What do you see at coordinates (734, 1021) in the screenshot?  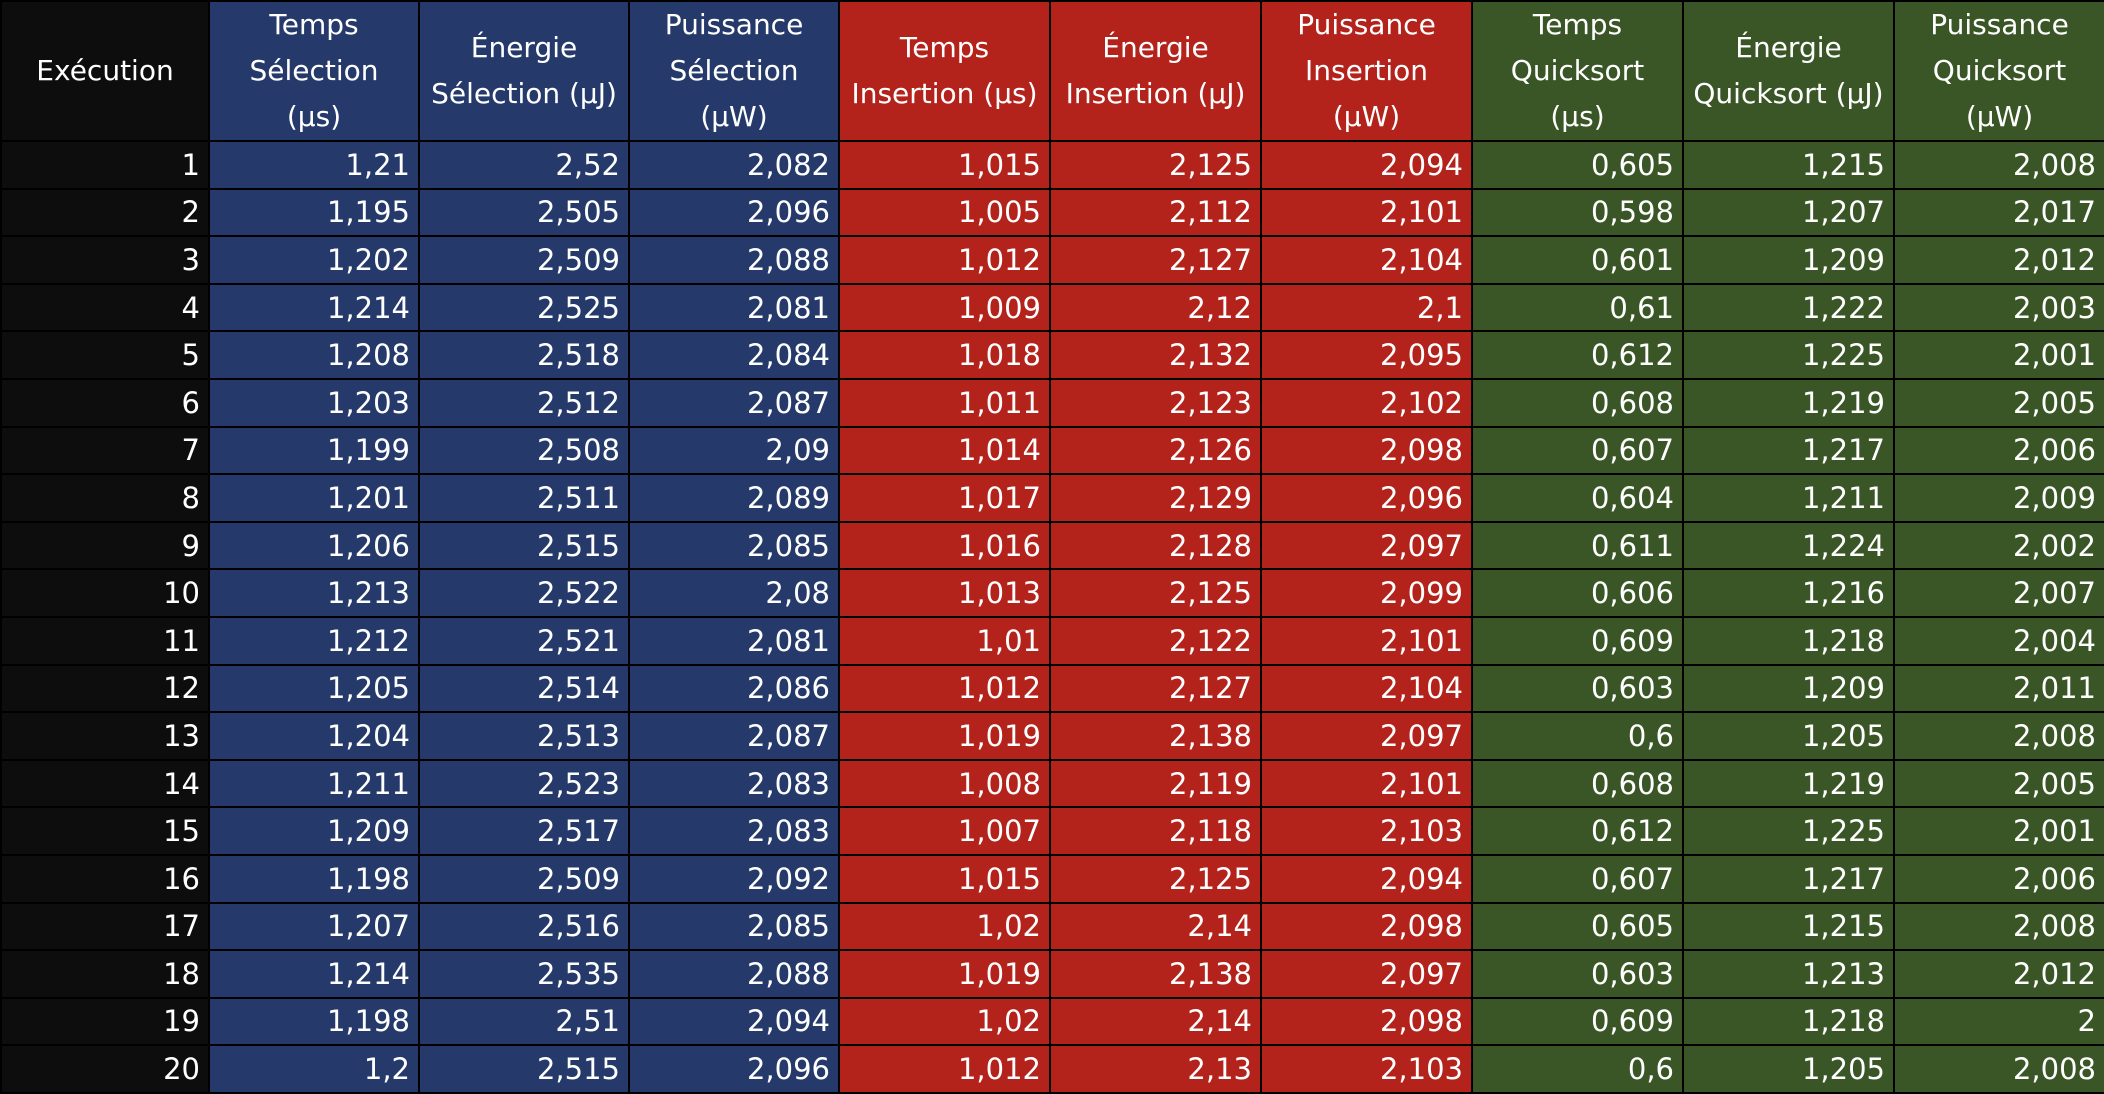 I see `cell-selection-power: 2,094` at bounding box center [734, 1021].